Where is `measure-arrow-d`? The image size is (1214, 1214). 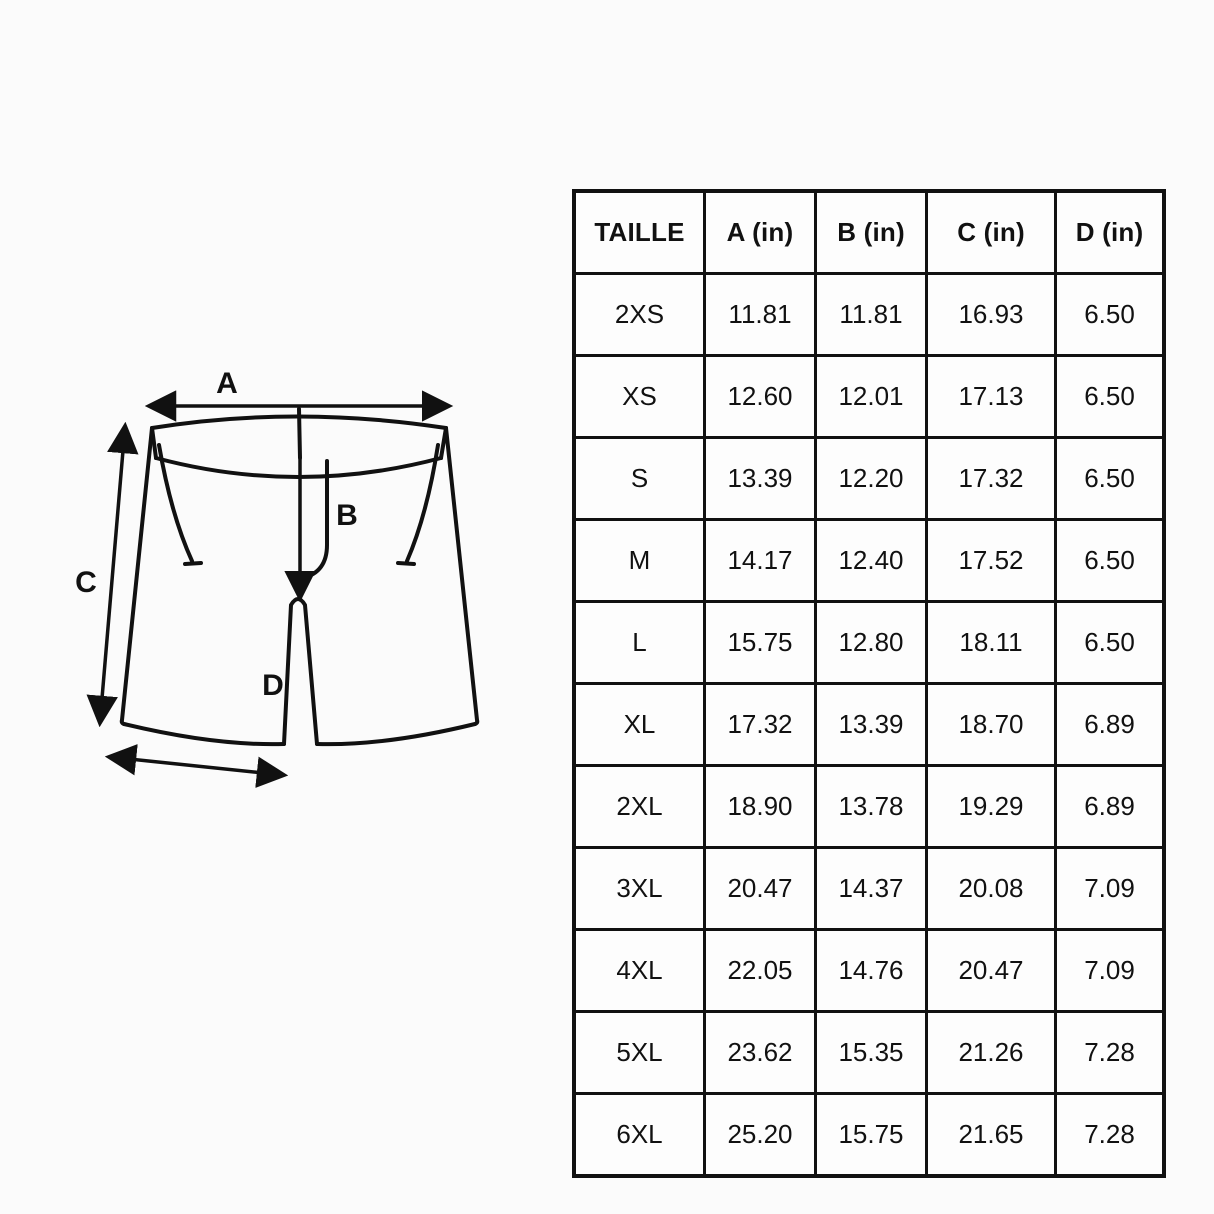
measure-arrow-d is located at coordinates (196, 766).